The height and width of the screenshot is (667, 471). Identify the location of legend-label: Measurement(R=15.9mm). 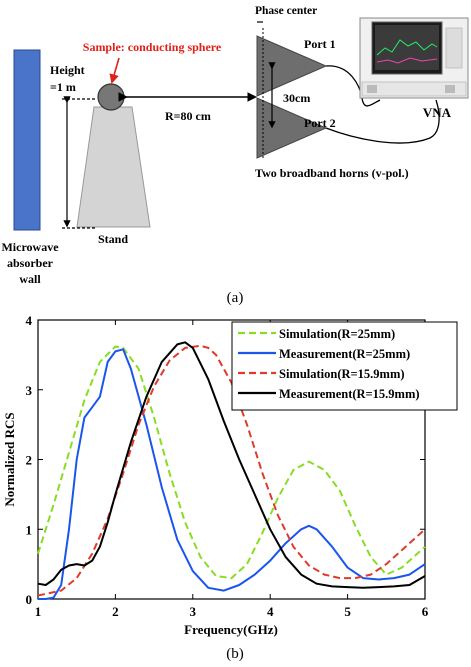
(349, 394).